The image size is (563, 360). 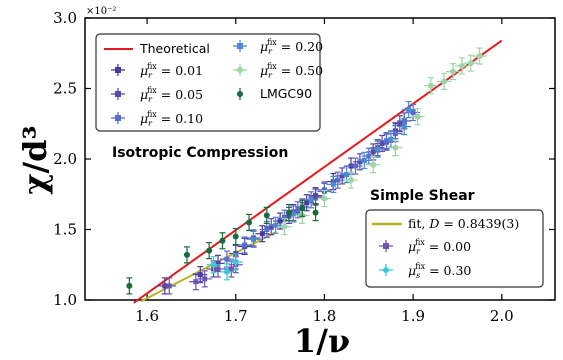 What do you see at coordinates (118, 94) in the screenshot?
I see `legend-marker-mu005` at bounding box center [118, 94].